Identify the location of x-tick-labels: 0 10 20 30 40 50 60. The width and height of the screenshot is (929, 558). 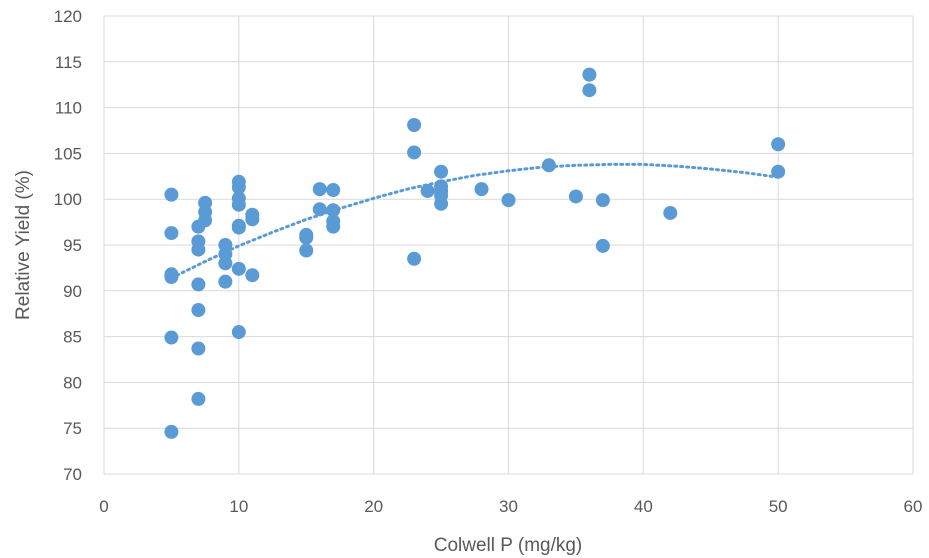
(510, 506).